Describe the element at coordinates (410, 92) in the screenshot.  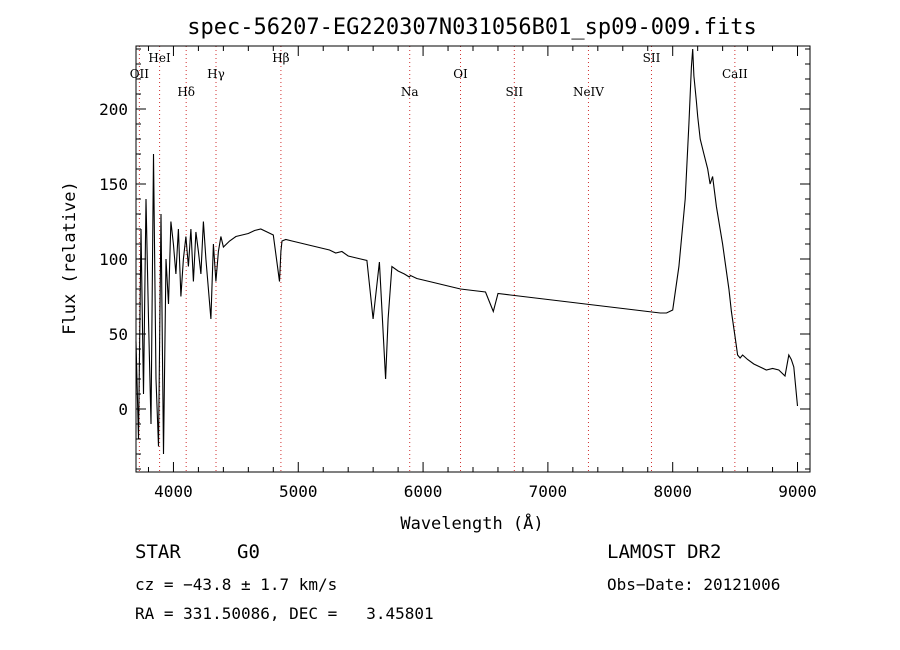
I see `line-marker-label: Na` at that location.